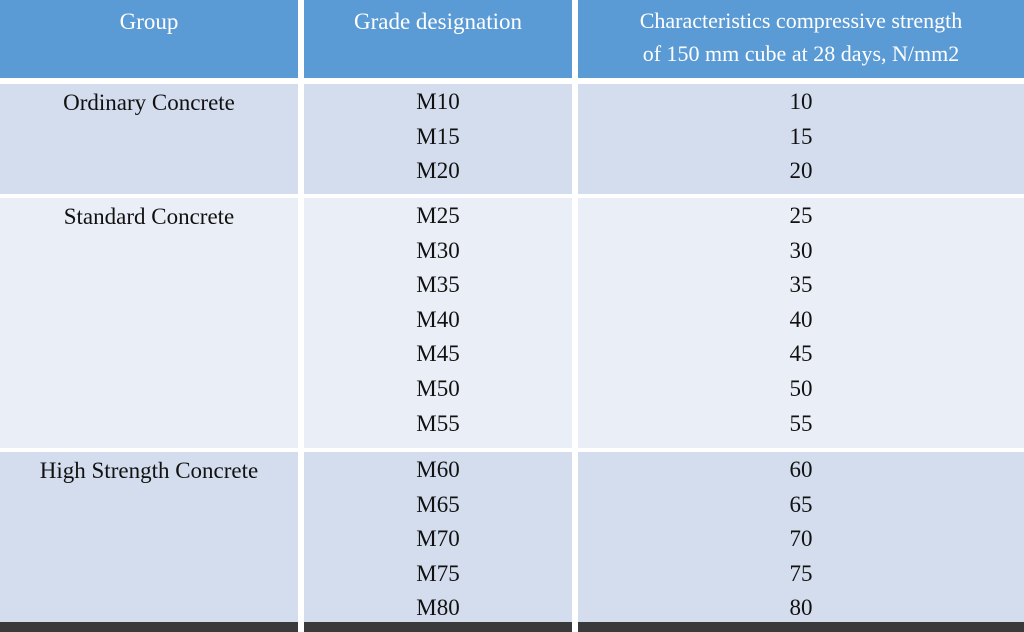 The width and height of the screenshot is (1024, 632). I want to click on group-name: High Strength Concrete, so click(149, 470).